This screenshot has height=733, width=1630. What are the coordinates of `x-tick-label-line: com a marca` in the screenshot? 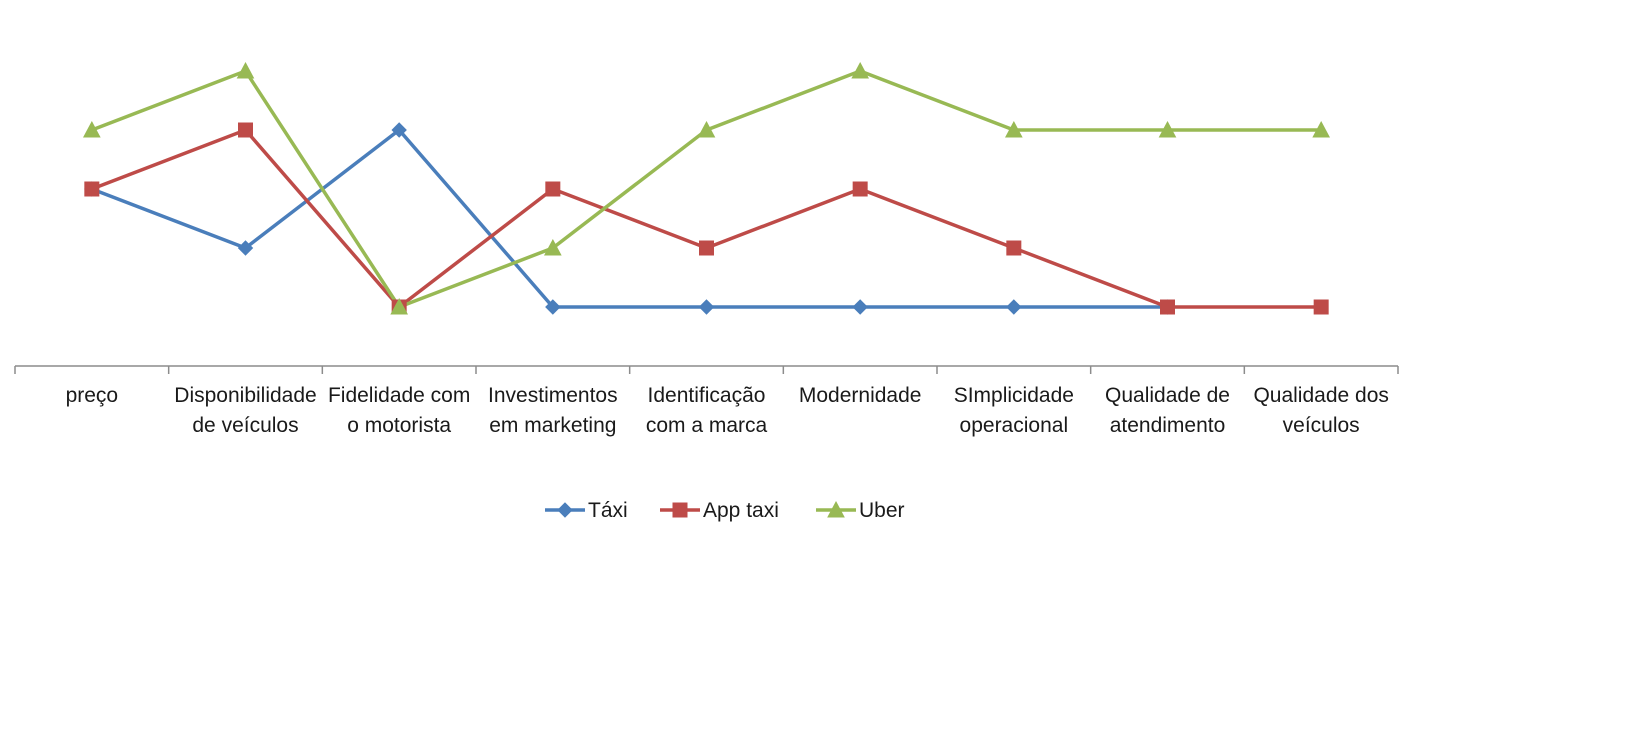 It's located at (707, 425).